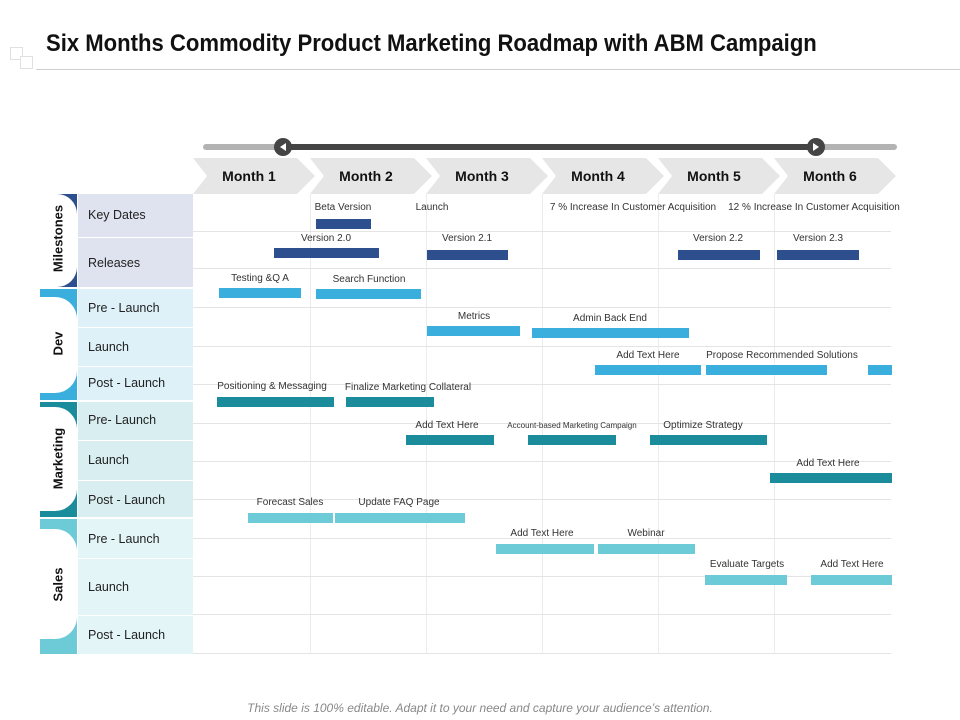 This screenshot has height=720, width=960. I want to click on slider-right-handle-icon, so click(816, 147).